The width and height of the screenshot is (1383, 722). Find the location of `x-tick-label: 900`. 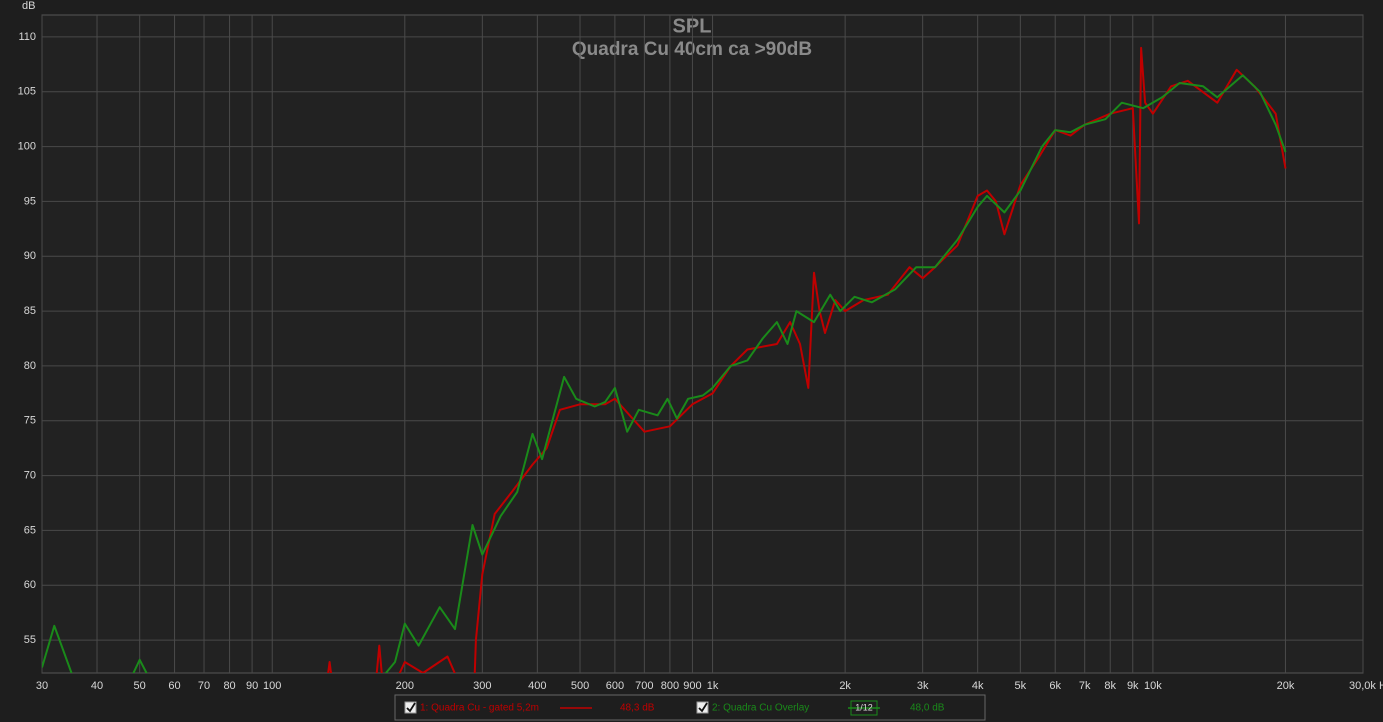

x-tick-label: 900 is located at coordinates (692, 686).